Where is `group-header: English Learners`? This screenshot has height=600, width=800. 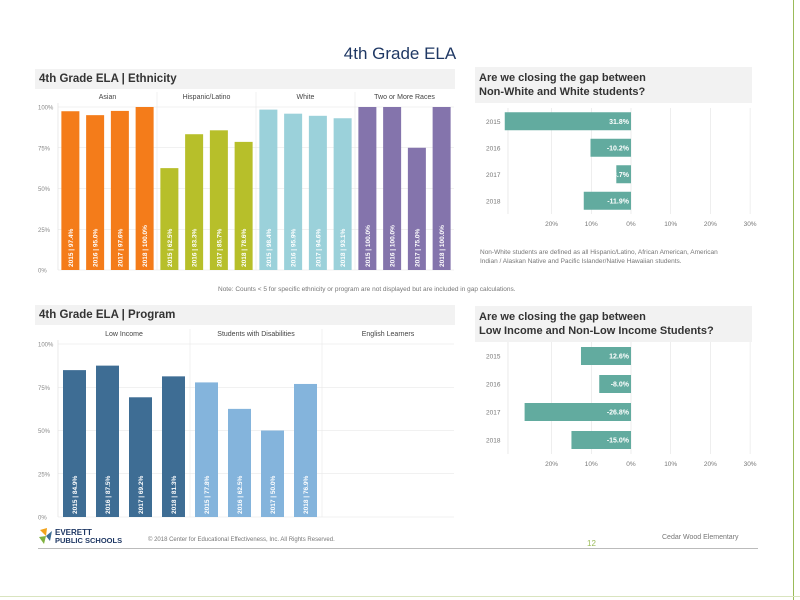 group-header: English Learners is located at coordinates (388, 334).